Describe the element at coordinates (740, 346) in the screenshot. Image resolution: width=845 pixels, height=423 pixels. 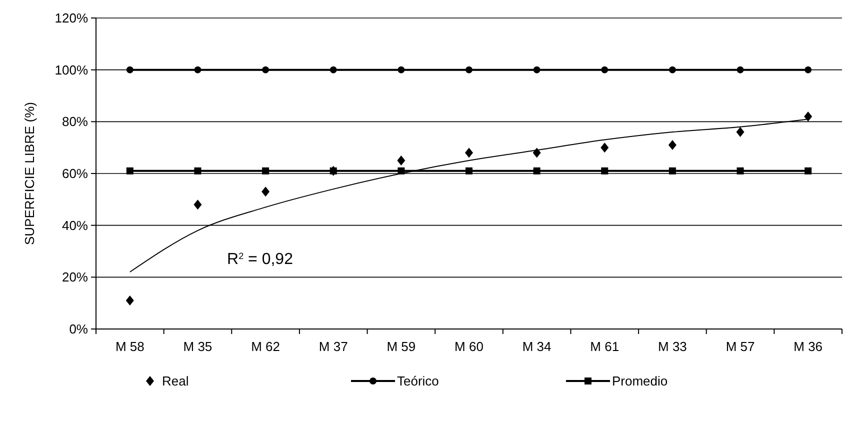
I see `x-tick-label: M 57` at that location.